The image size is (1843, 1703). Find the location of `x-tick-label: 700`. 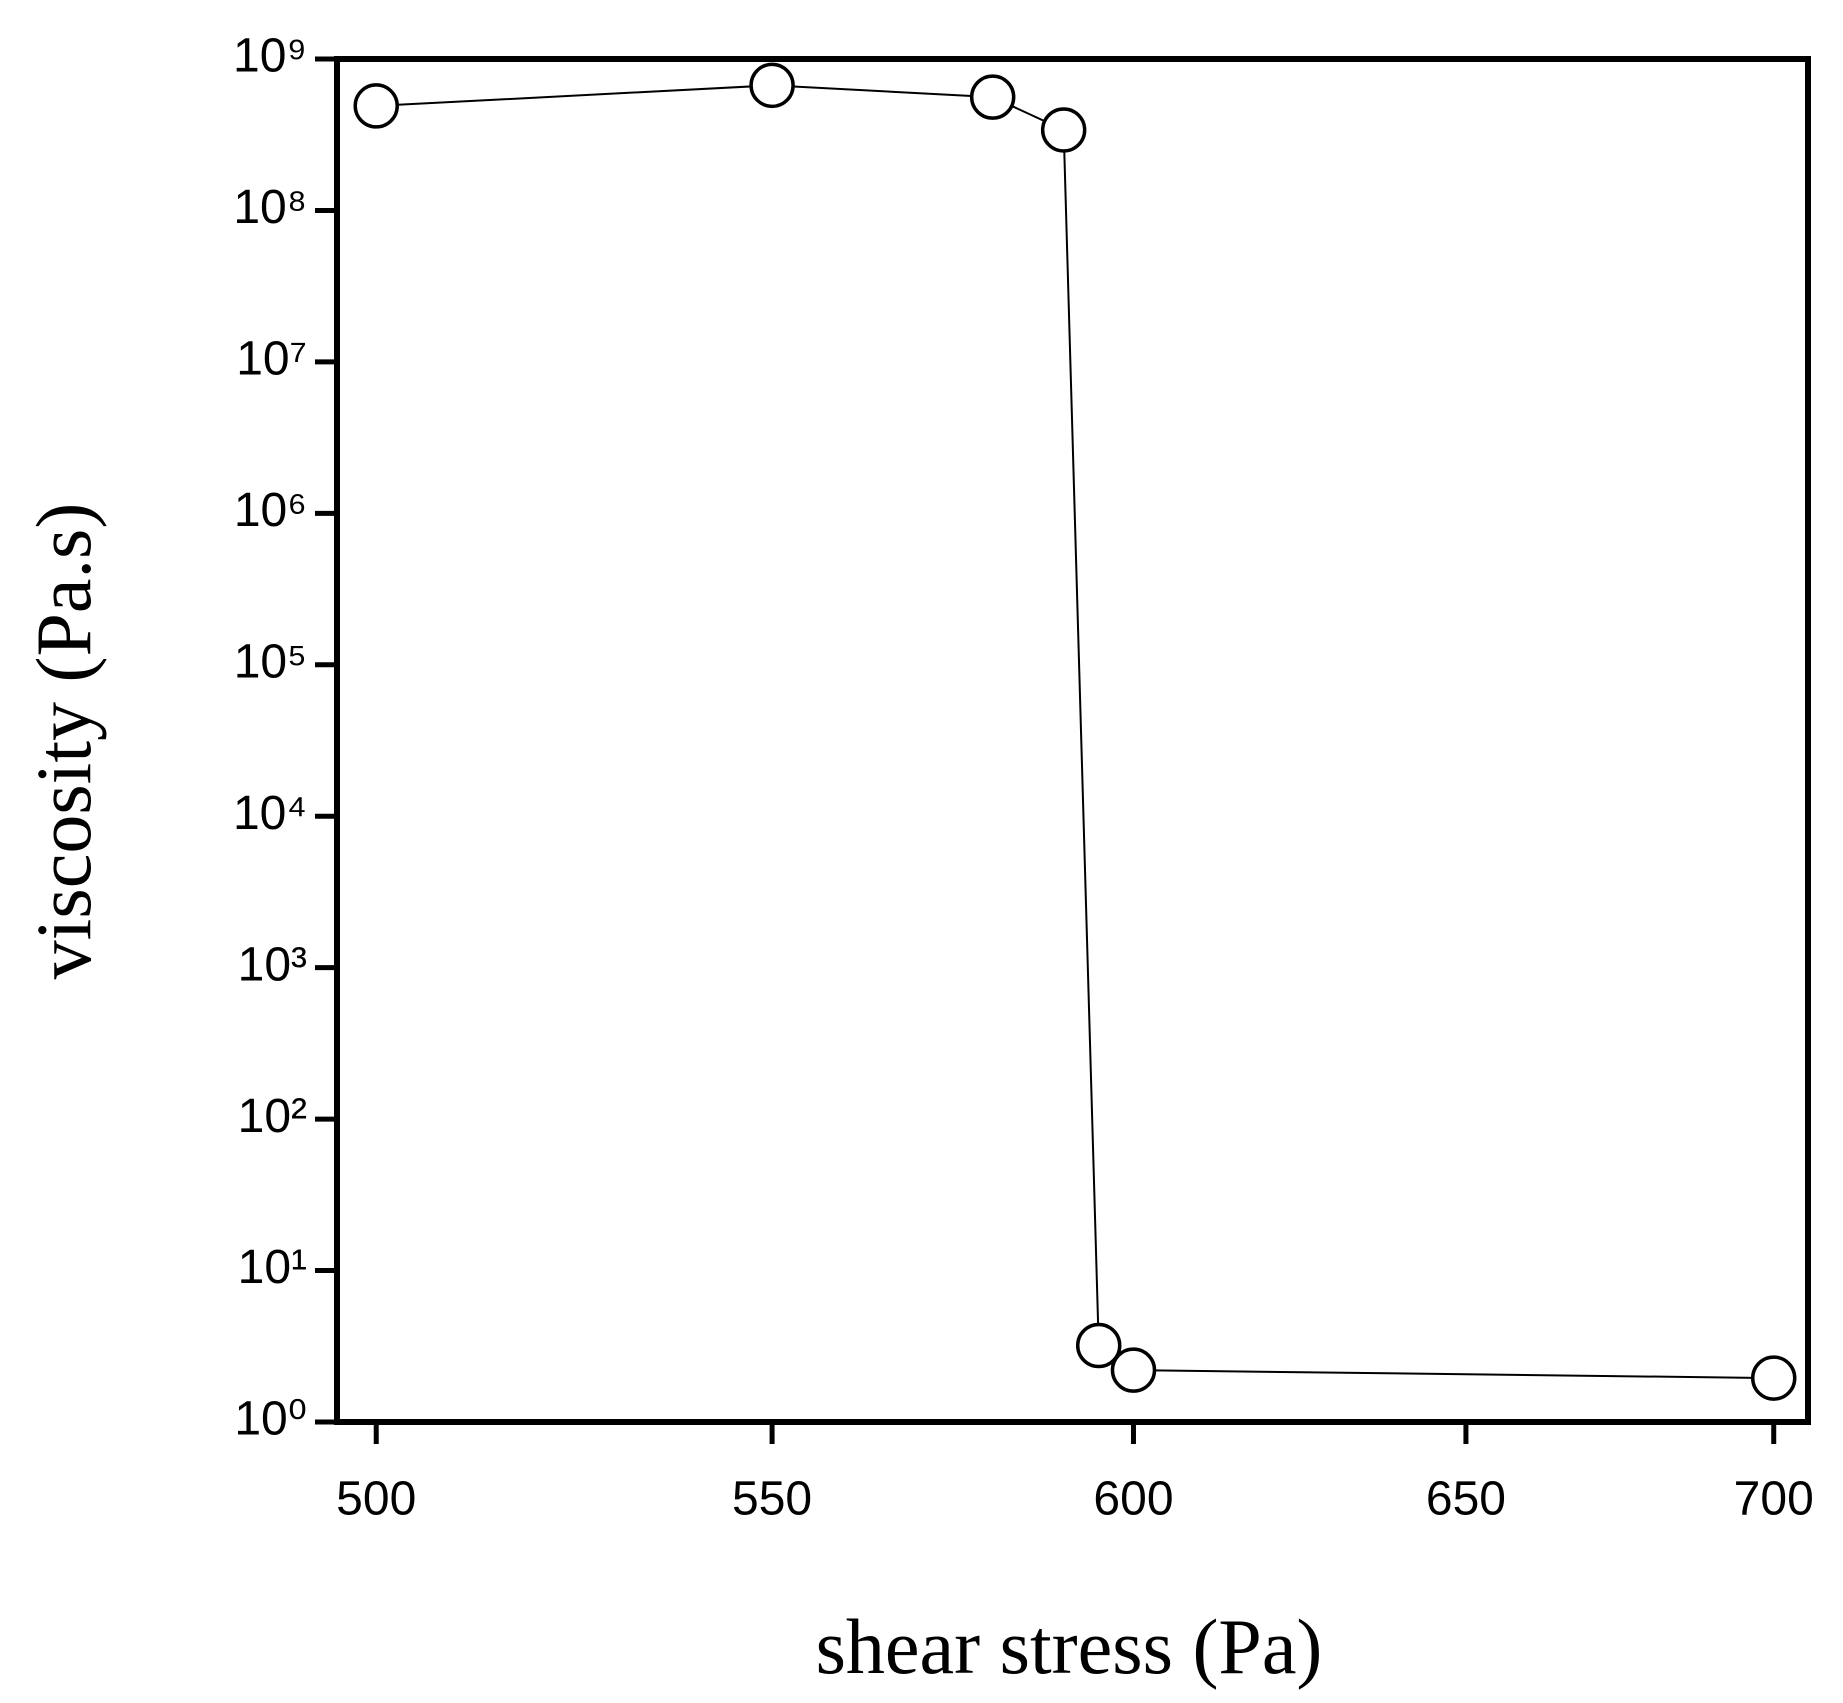

x-tick-label: 700 is located at coordinates (1774, 1499).